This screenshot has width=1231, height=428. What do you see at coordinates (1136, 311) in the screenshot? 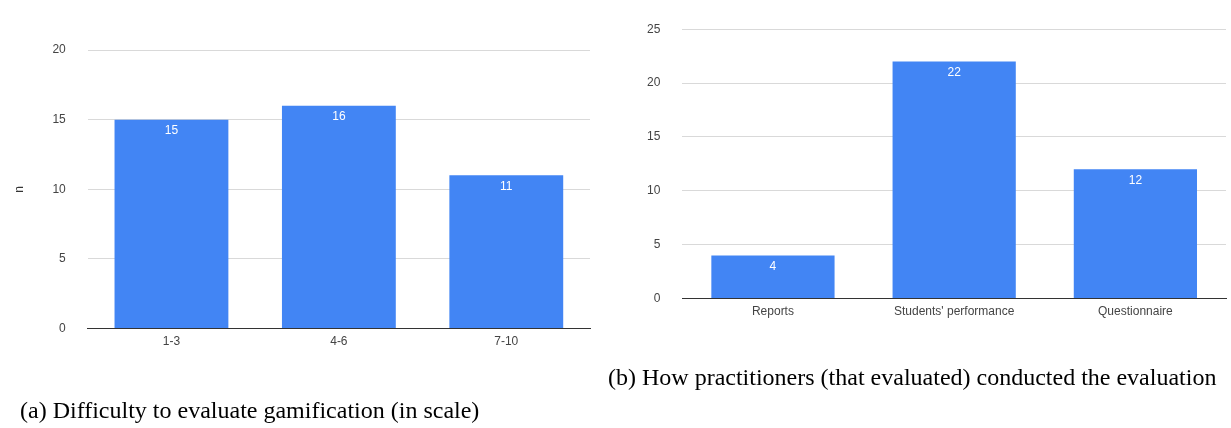
I see `x-tick-label: Questionnaire` at bounding box center [1136, 311].